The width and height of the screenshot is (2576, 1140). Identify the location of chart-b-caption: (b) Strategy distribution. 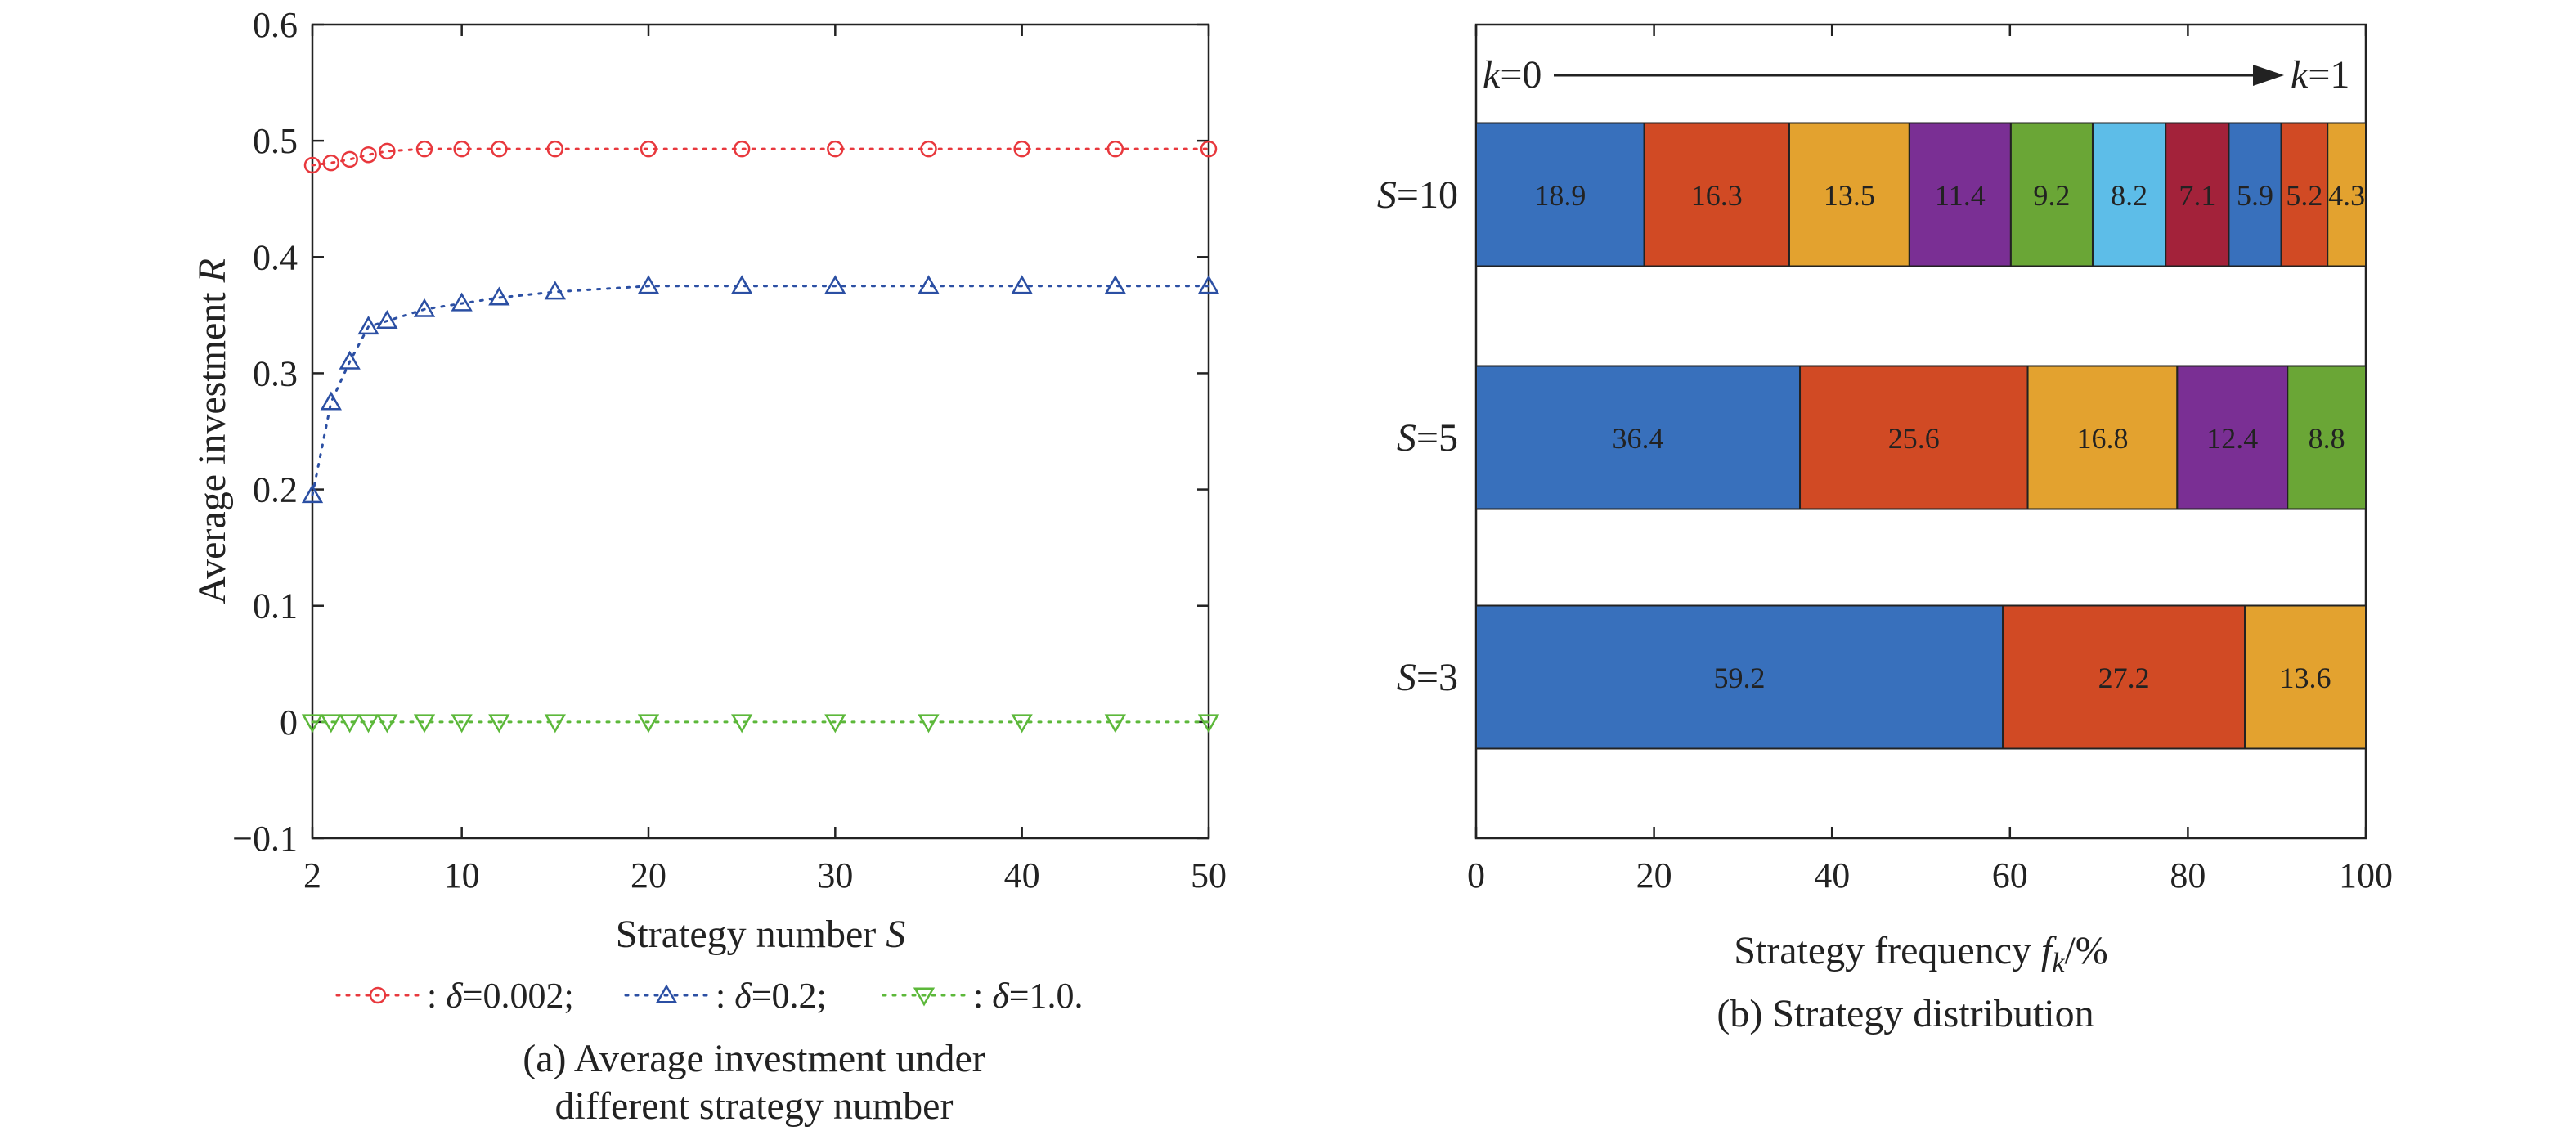
(1905, 1013).